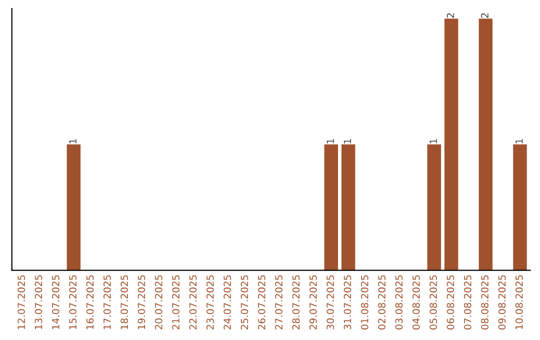  What do you see at coordinates (176, 302) in the screenshot?
I see `x-tick-label: 21.07.2025` at bounding box center [176, 302].